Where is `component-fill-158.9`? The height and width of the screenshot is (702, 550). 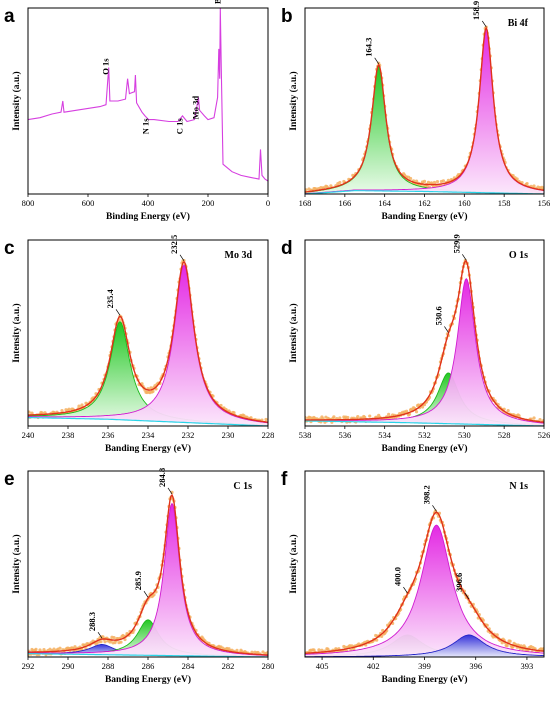
component-fill-158.9 is located at coordinates (424, 111).